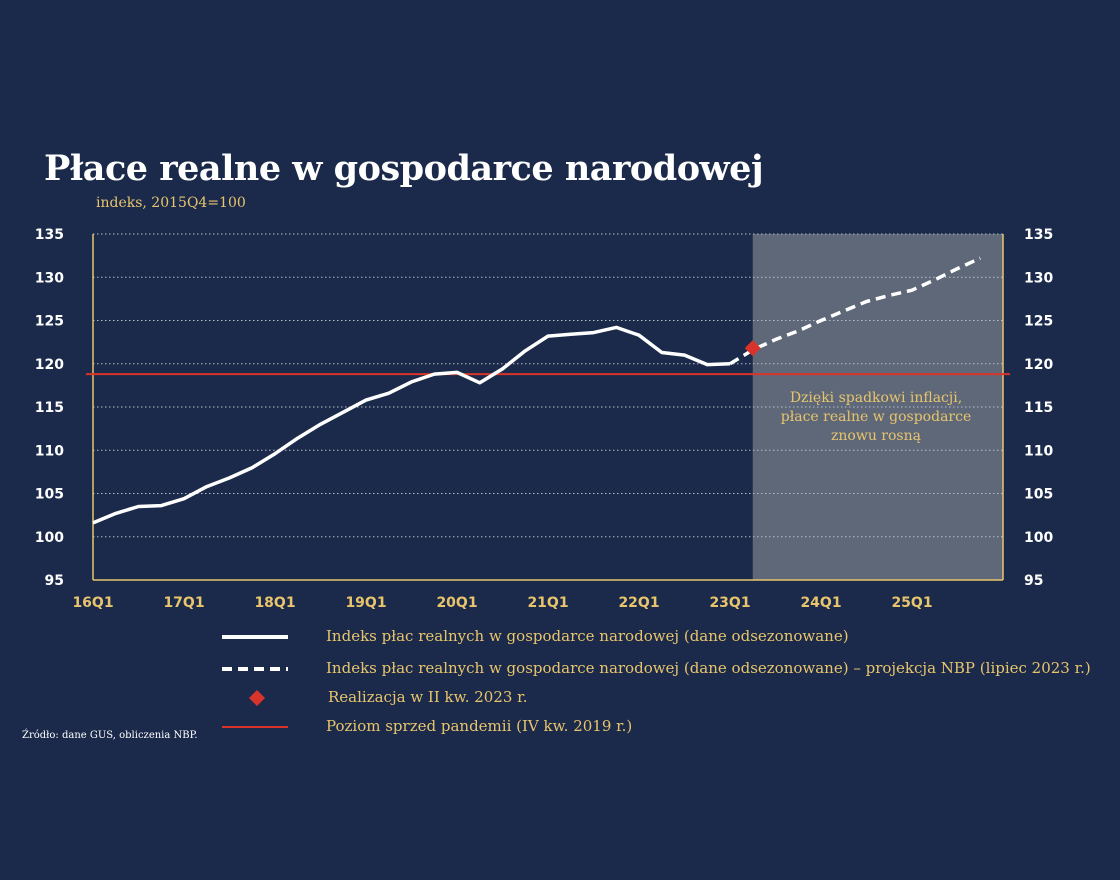 The height and width of the screenshot is (880, 1120). Describe the element at coordinates (876, 436) in the screenshot. I see `projection-annotation: znowu rosną` at that location.